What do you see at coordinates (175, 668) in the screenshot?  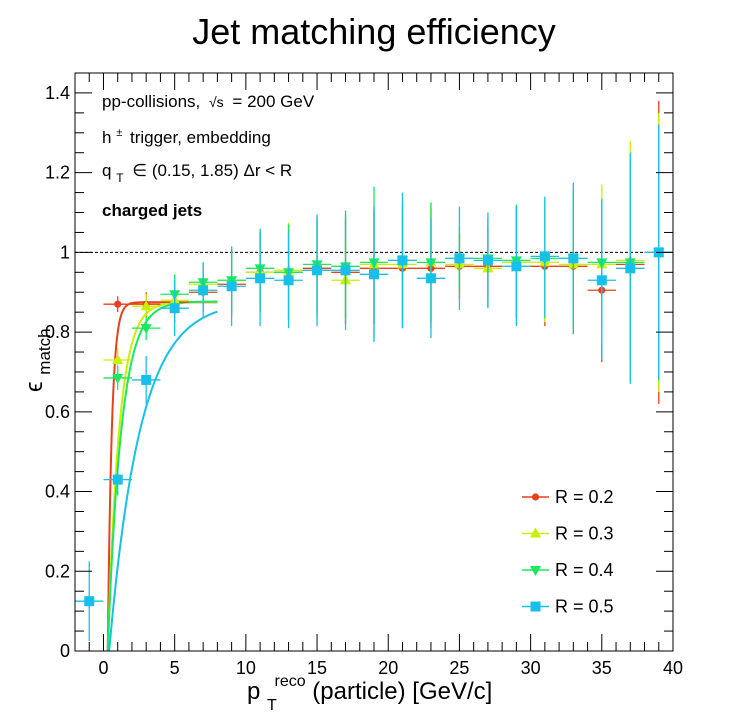 I see `x-tick-label: 5` at bounding box center [175, 668].